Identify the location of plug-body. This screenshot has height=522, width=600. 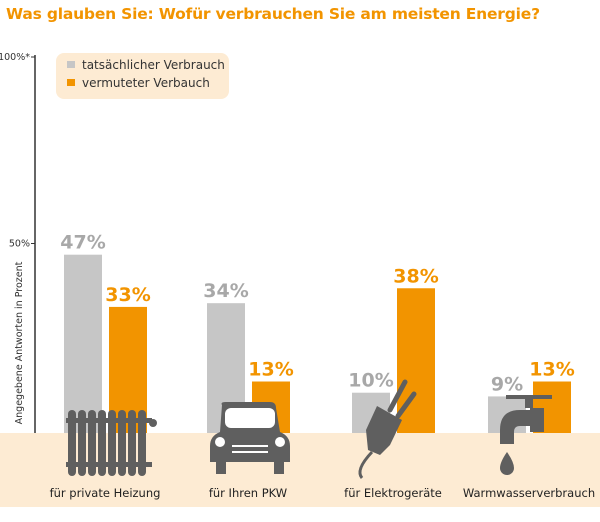
(384, 430).